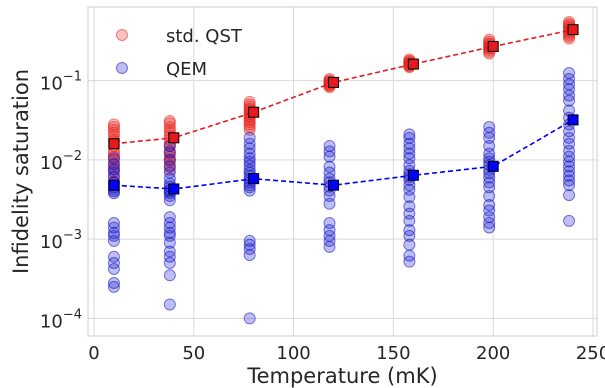 Image resolution: width=605 pixels, height=388 pixels. I want to click on legend-marker-qem, so click(122, 68).